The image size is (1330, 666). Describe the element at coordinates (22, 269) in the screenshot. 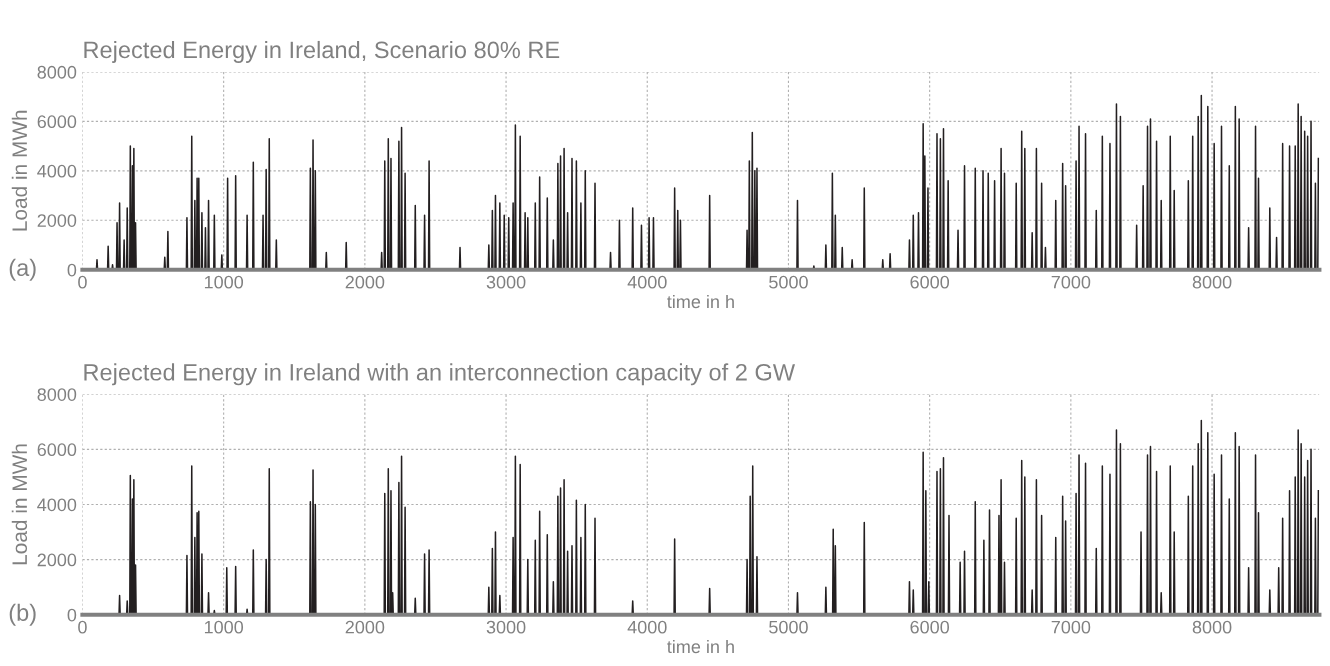

I see `text: (a)` at that location.